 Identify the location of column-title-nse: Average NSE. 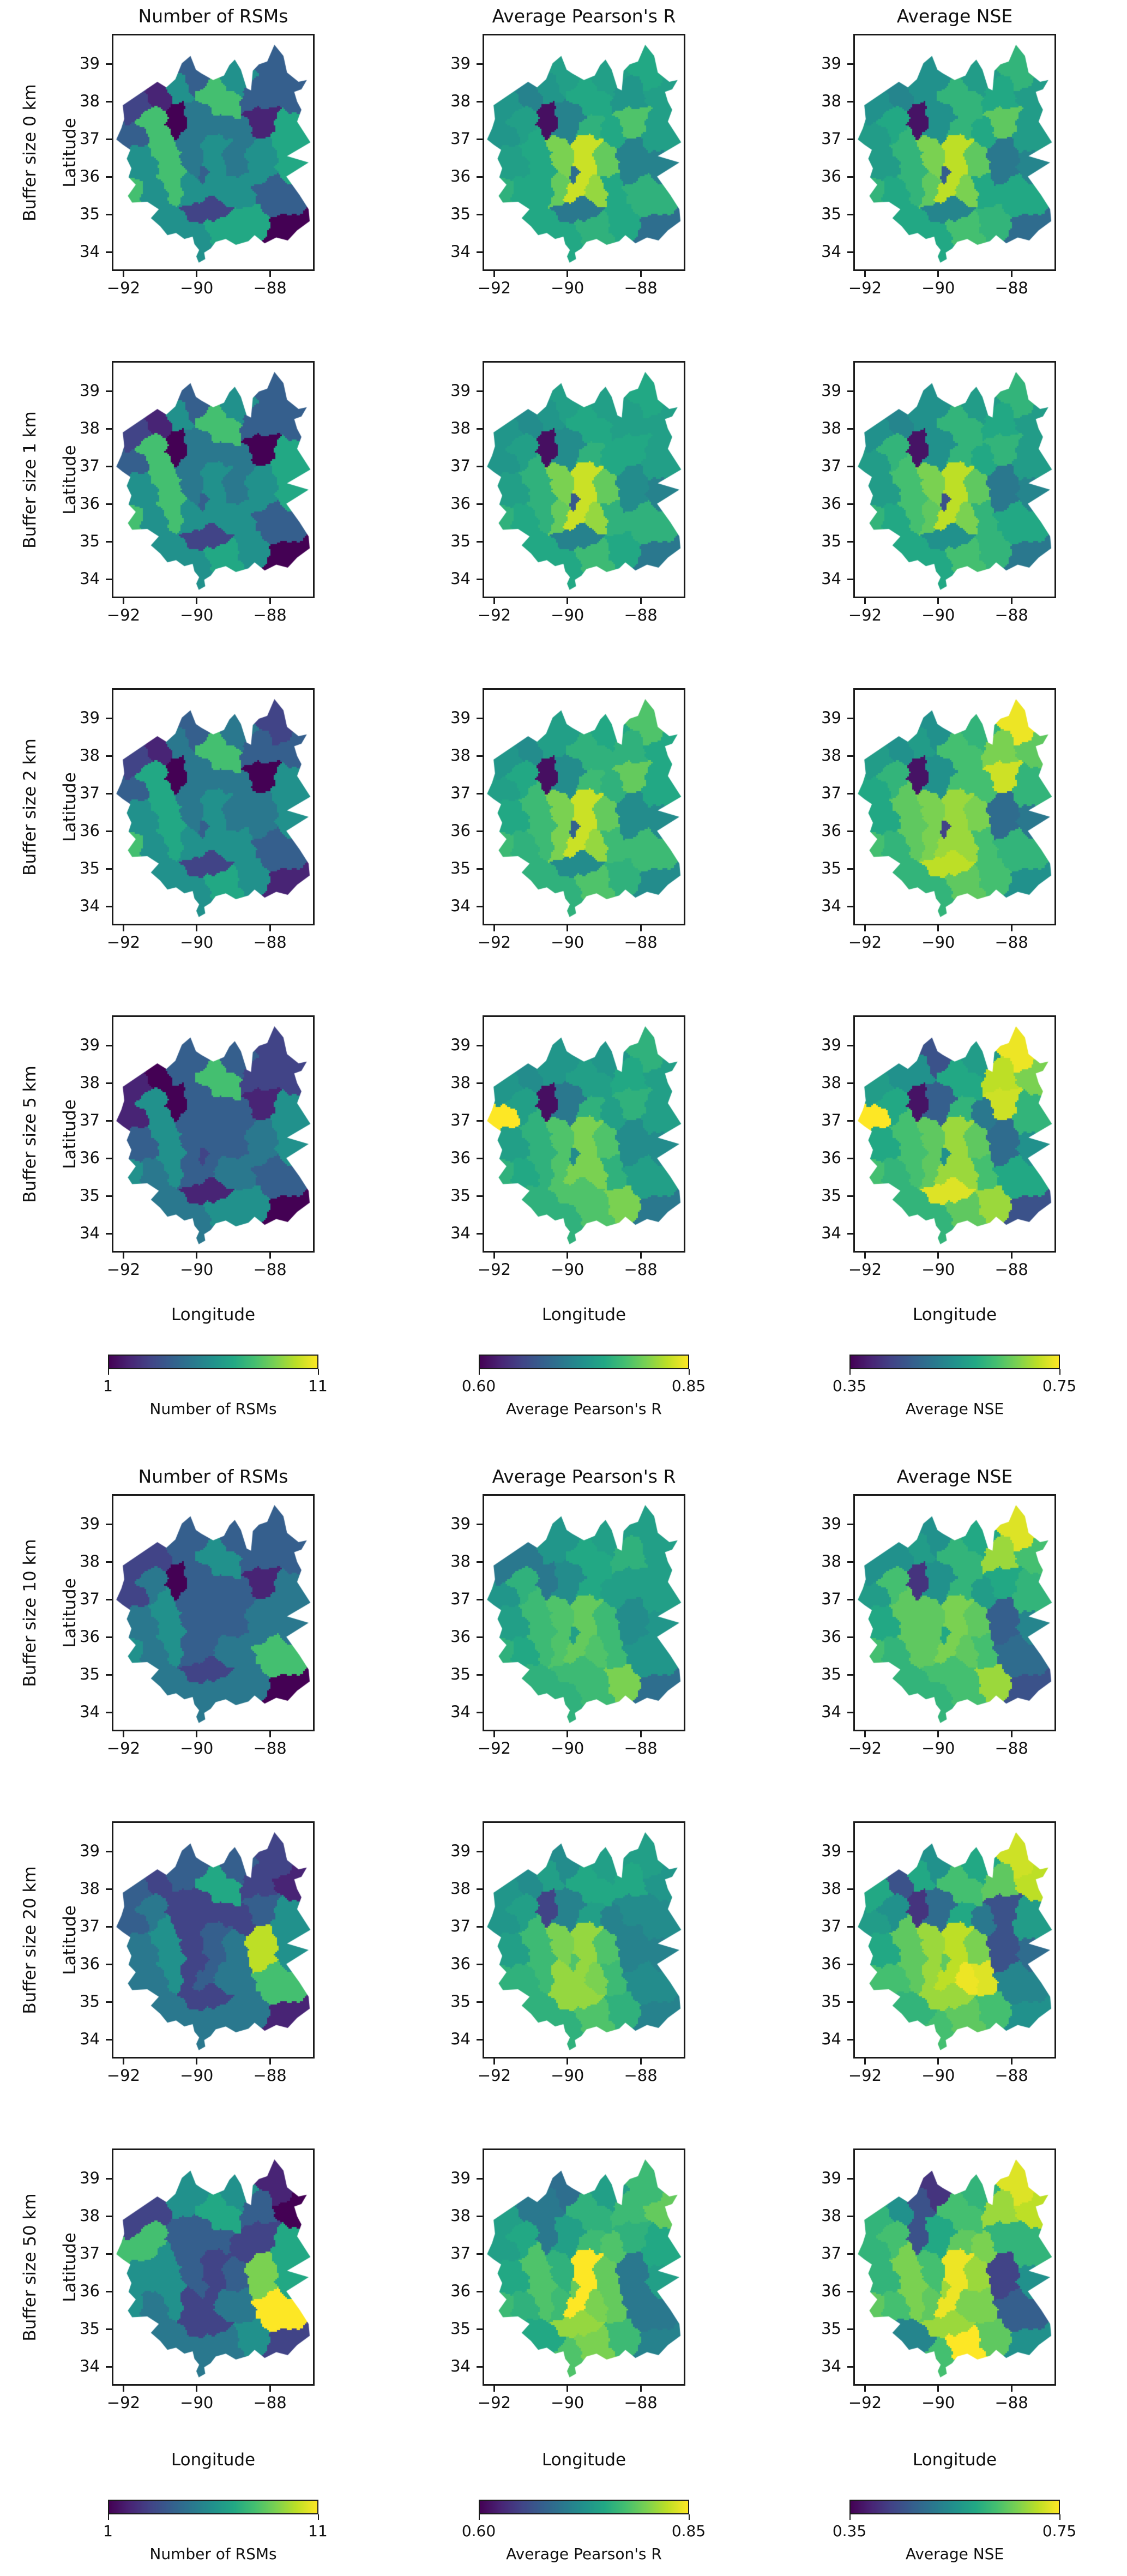
(954, 1476).